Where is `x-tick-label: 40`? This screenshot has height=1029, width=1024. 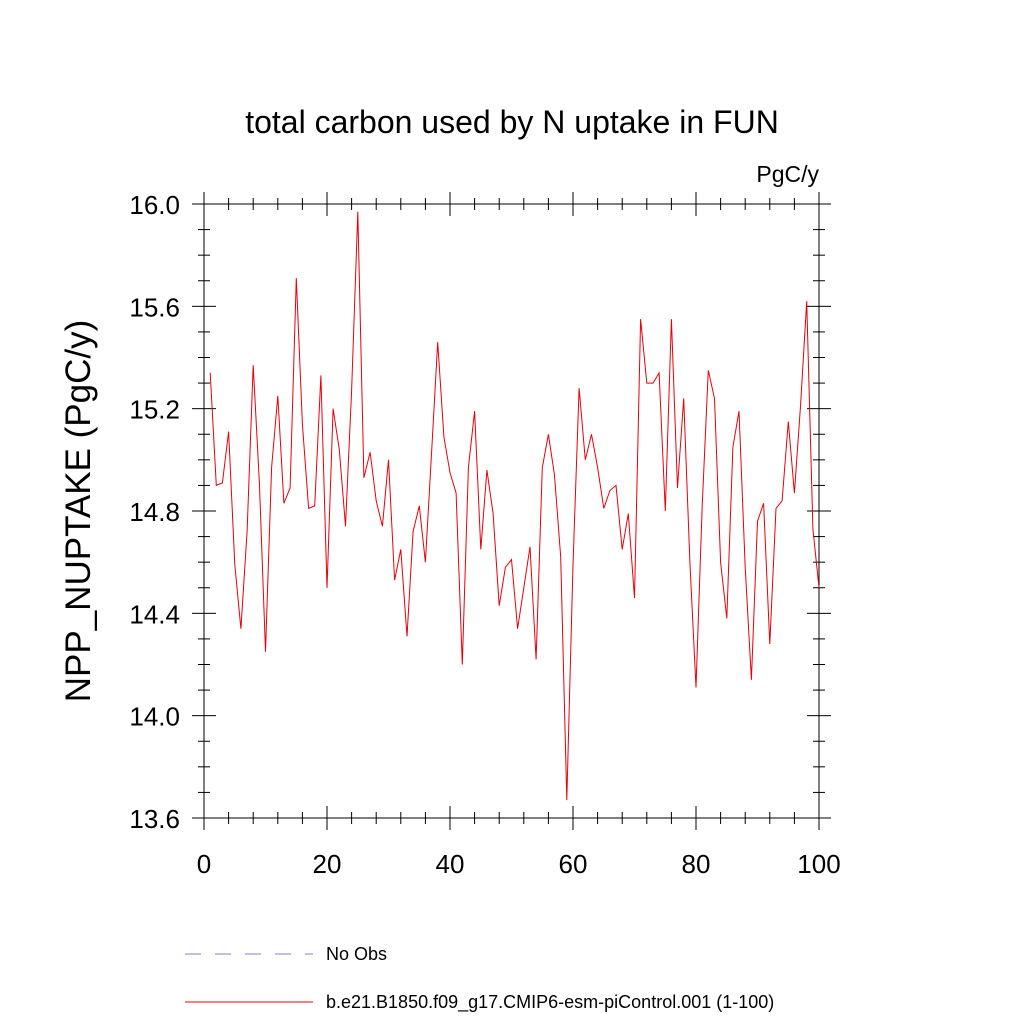 x-tick-label: 40 is located at coordinates (450, 864).